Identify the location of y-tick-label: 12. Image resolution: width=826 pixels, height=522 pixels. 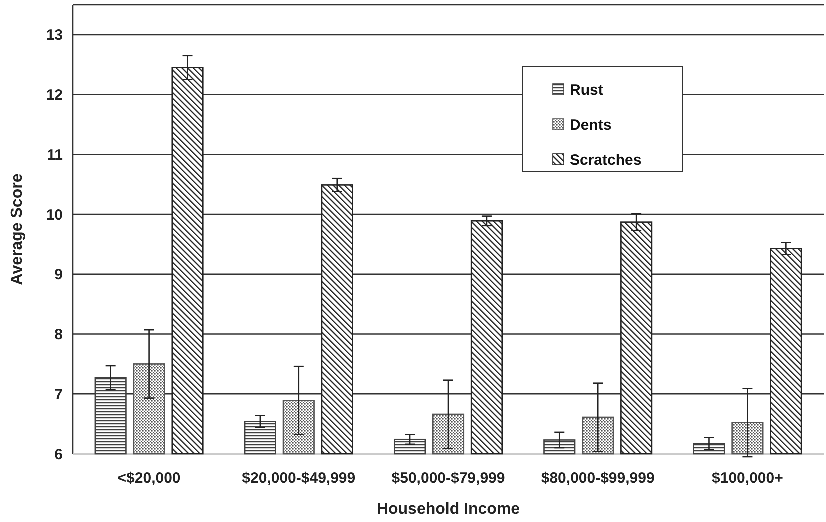
(54, 95).